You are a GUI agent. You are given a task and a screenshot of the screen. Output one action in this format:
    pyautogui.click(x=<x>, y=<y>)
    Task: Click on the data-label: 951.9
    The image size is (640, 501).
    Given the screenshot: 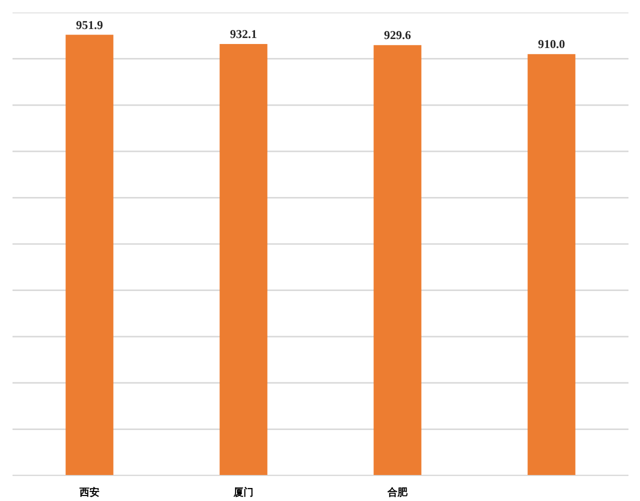 What is the action you would take?
    pyautogui.click(x=89, y=25)
    